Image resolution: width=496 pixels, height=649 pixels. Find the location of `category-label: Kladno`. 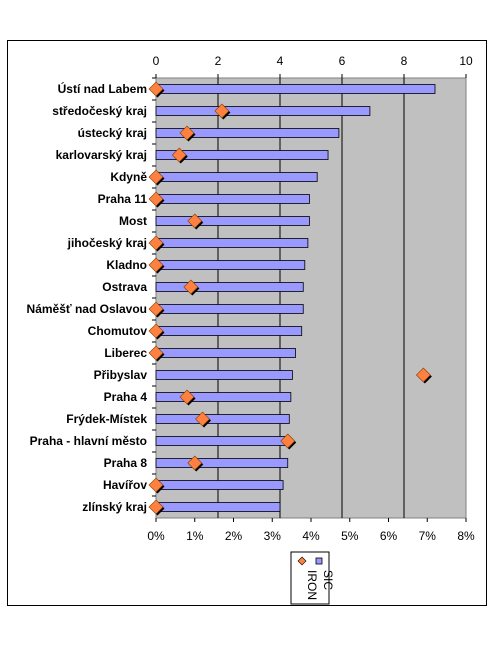

category-label: Kladno is located at coordinates (126, 265).